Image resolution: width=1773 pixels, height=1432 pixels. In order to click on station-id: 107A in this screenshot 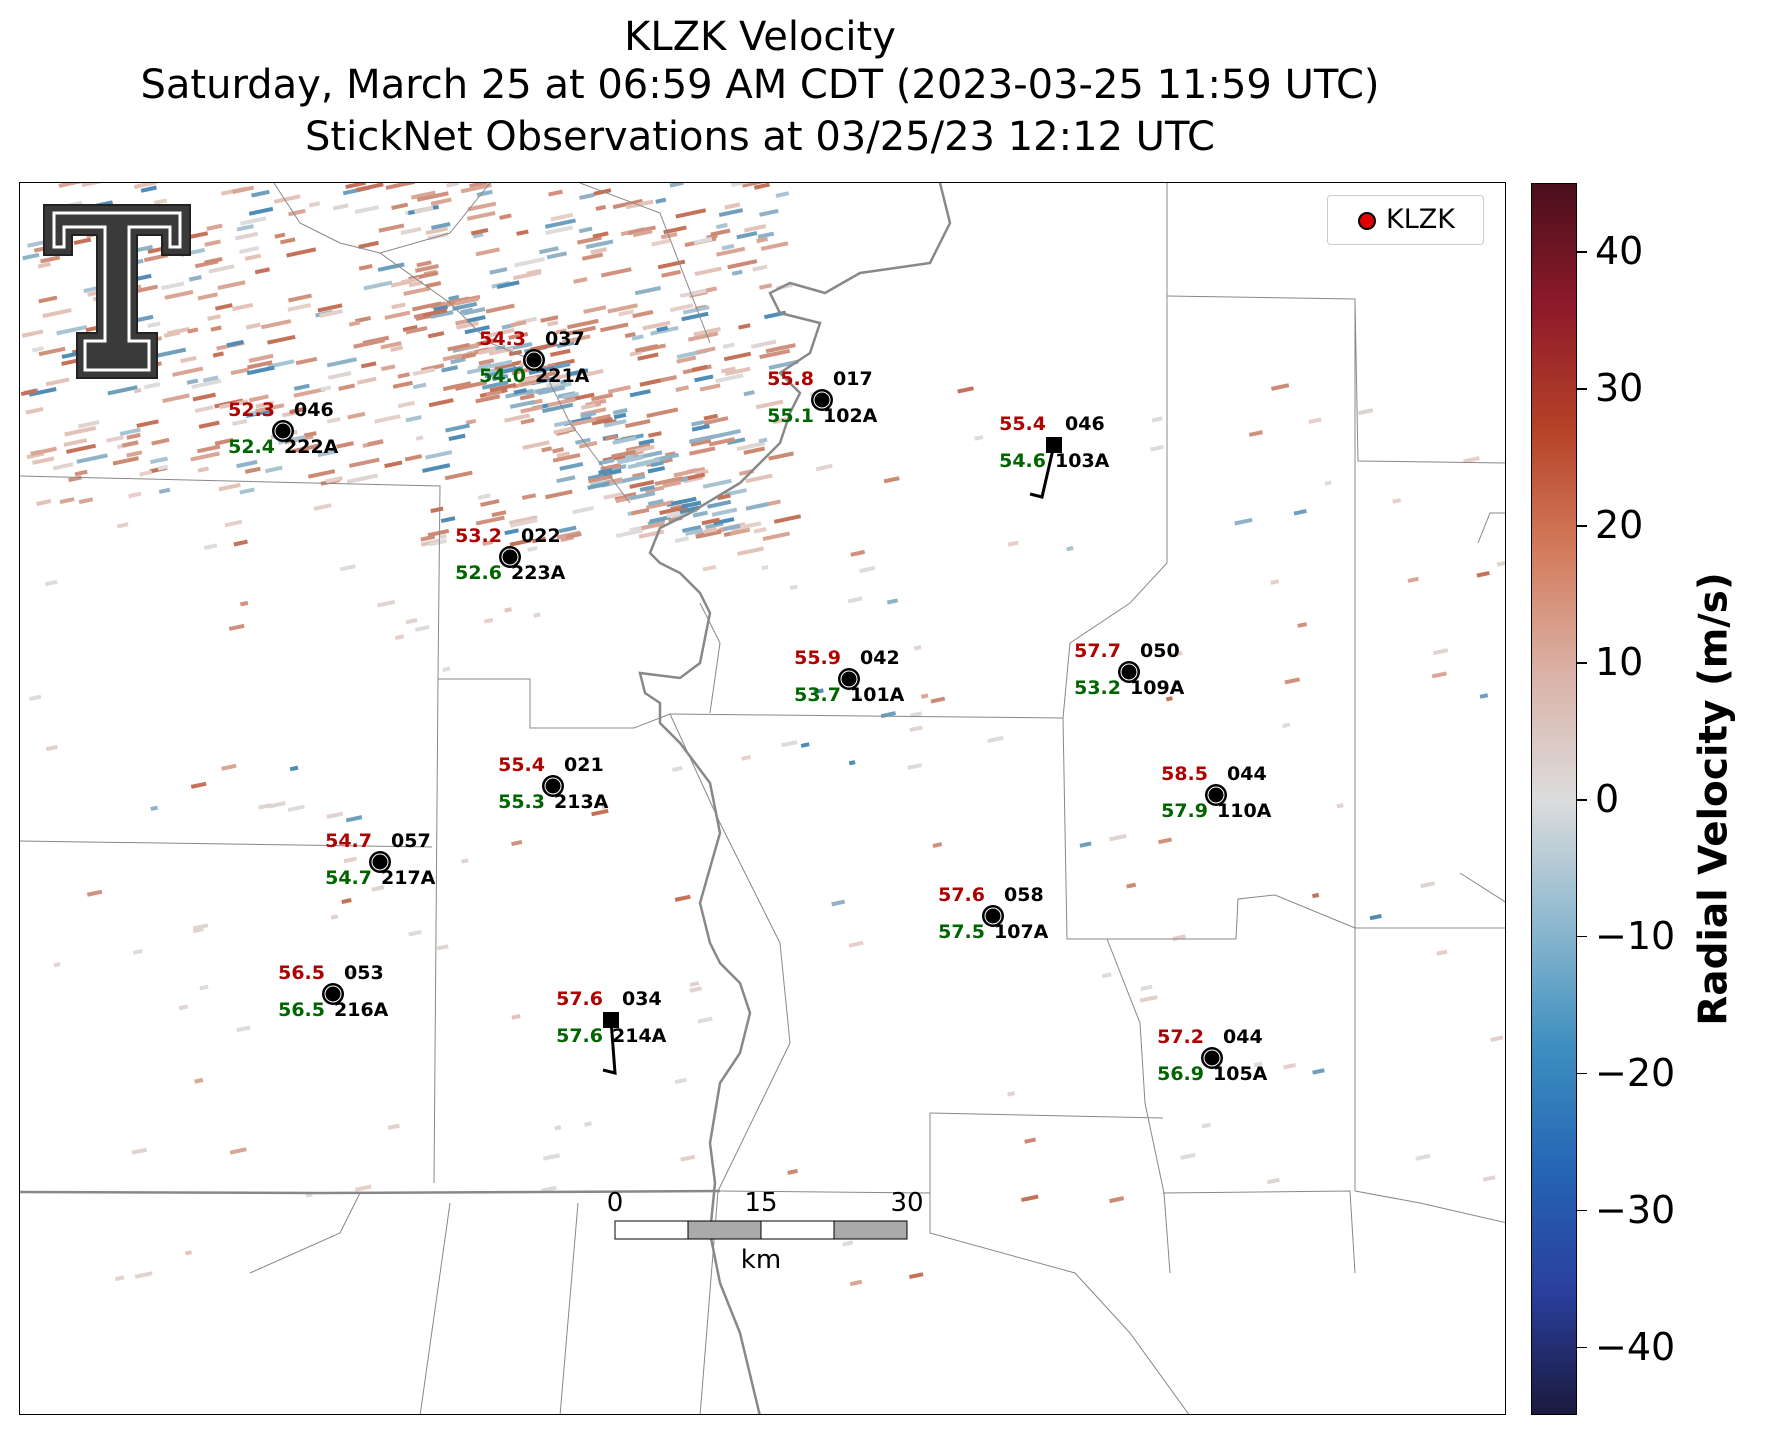, I will do `click(1021, 932)`.